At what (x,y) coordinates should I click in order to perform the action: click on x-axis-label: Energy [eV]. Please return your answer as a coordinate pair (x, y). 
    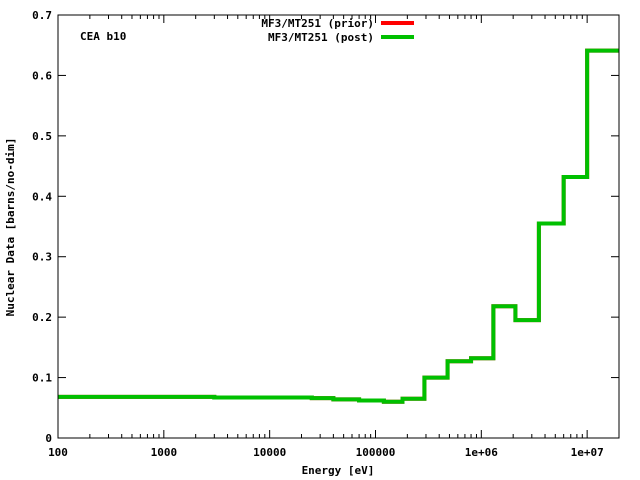
    Looking at the image, I should click on (338, 470).